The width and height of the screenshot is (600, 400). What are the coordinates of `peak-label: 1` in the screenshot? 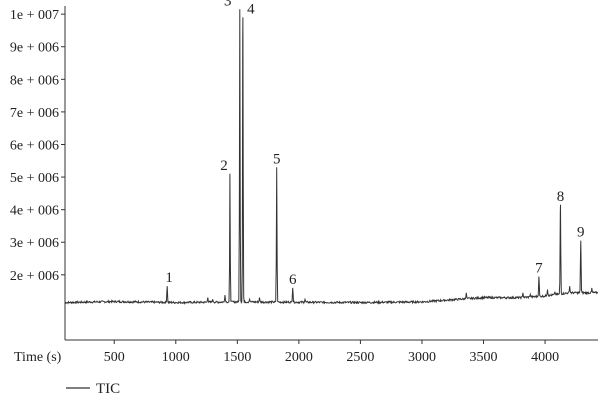 It's located at (169, 278).